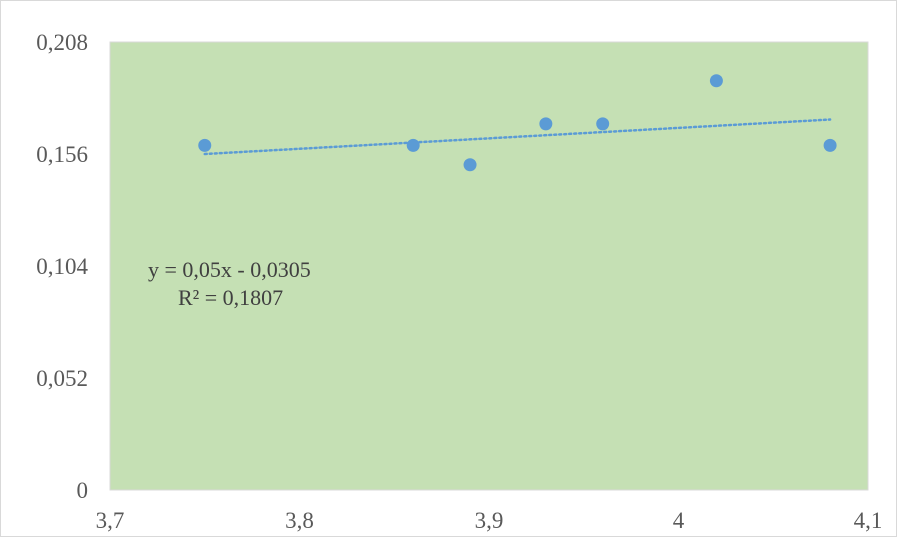 The height and width of the screenshot is (540, 899). Describe the element at coordinates (229, 269) in the screenshot. I see `trendline-equation: y = 0,05x - 0,0305` at that location.